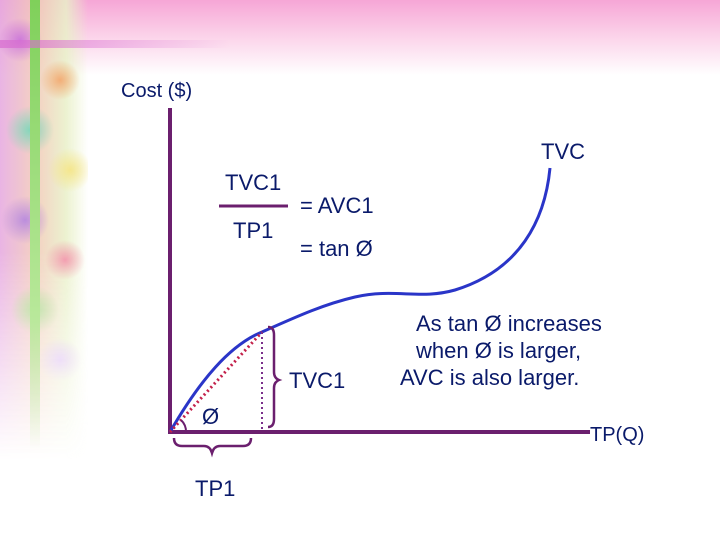 The width and height of the screenshot is (720, 540). Describe the element at coordinates (212, 447) in the screenshot. I see `horizontal-brace` at that location.